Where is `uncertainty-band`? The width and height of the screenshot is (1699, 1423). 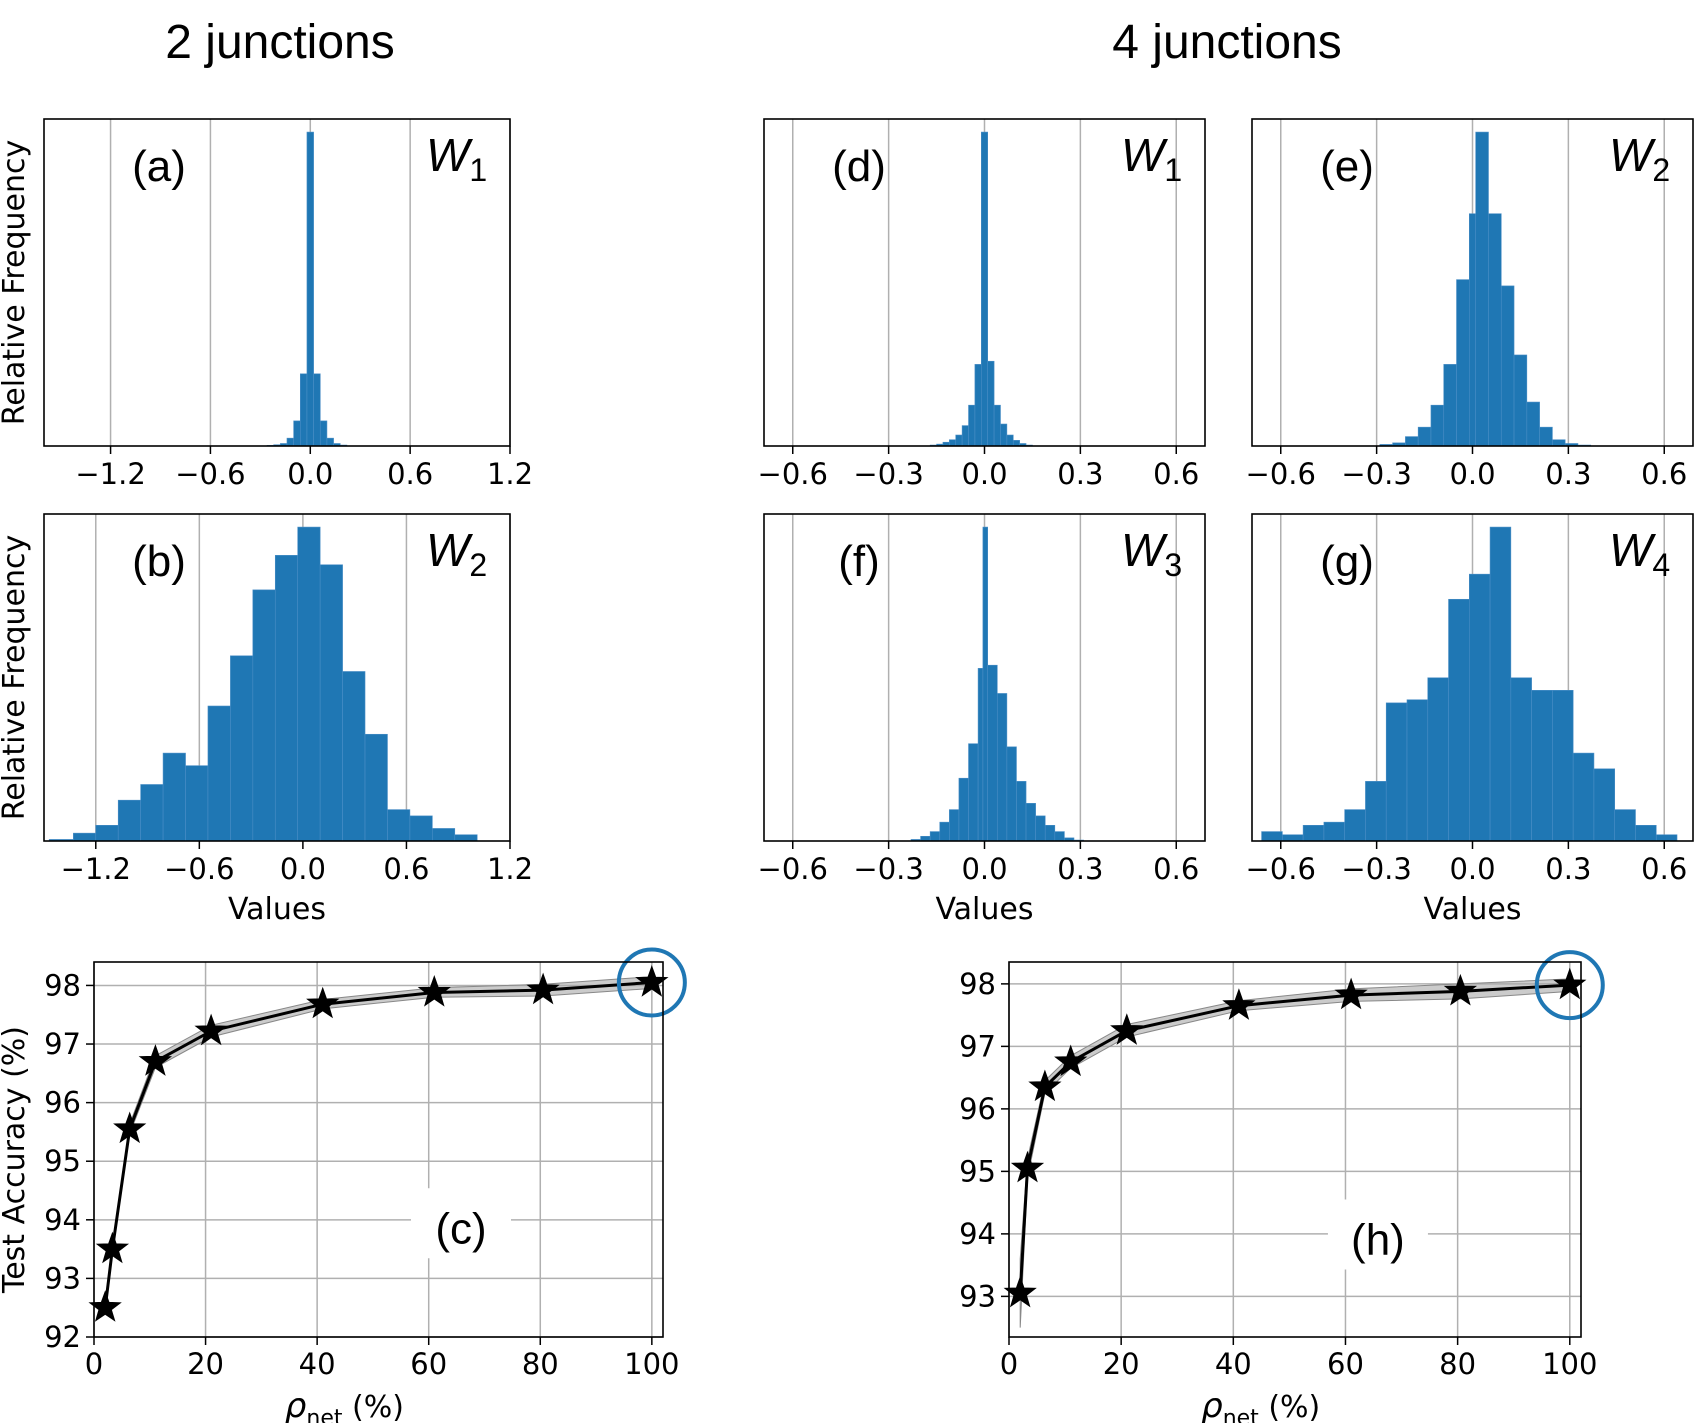
uncertainty-band is located at coordinates (378, 1143).